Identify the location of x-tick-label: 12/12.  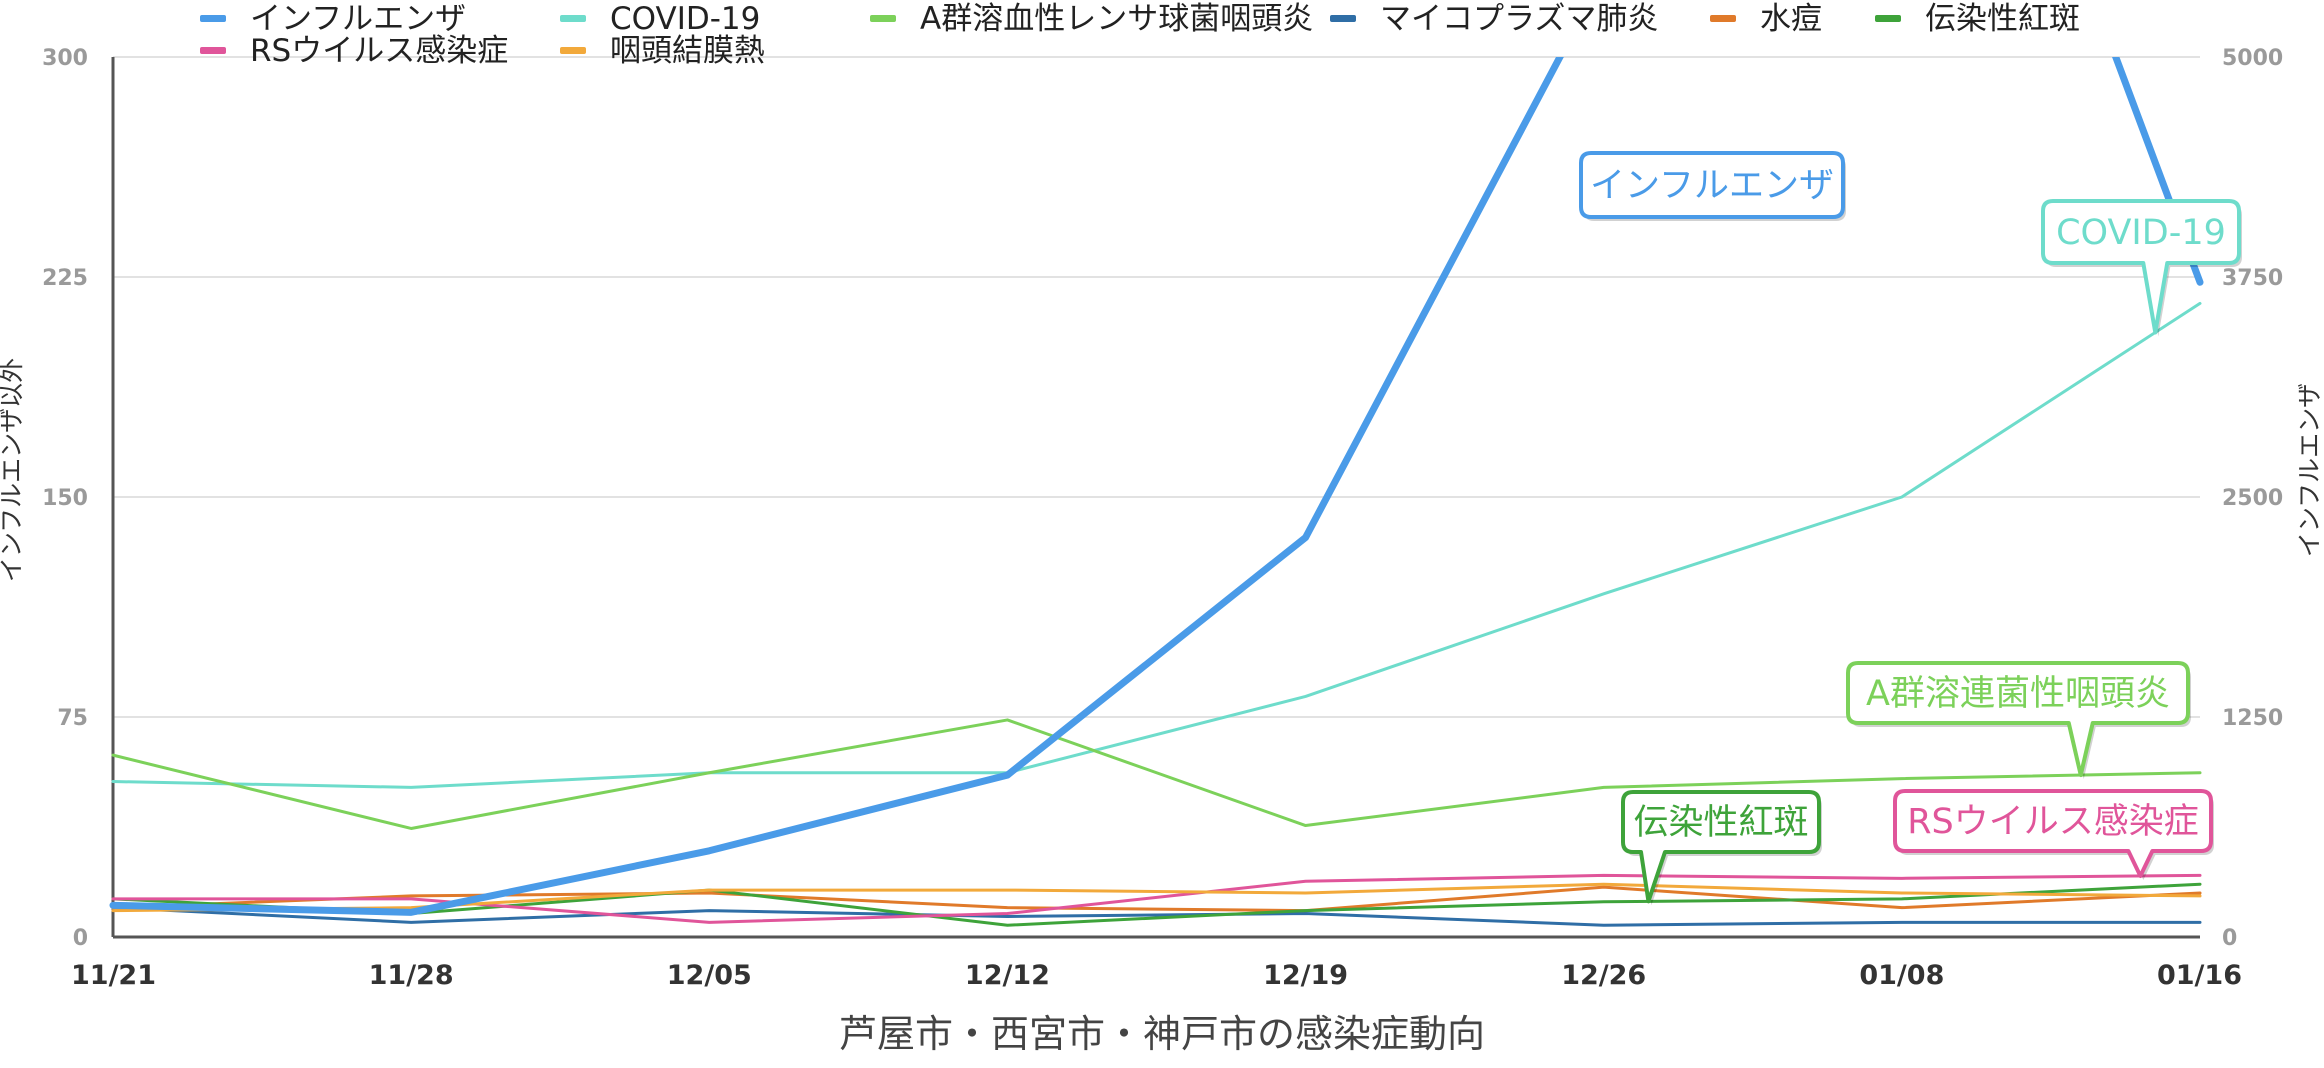
(1007, 975).